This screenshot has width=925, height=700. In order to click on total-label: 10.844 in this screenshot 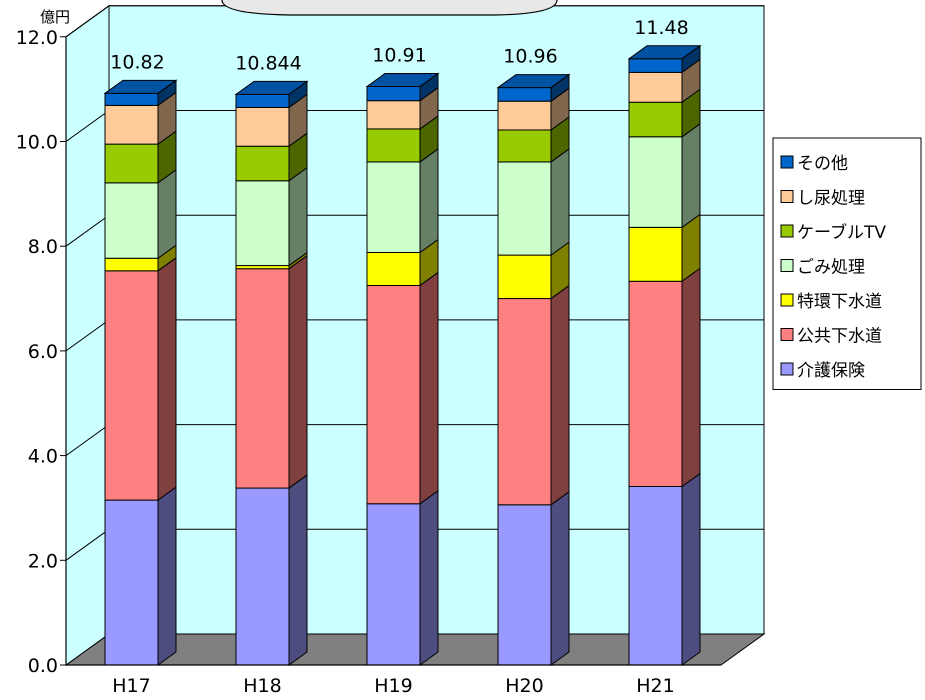, I will do `click(268, 63)`.